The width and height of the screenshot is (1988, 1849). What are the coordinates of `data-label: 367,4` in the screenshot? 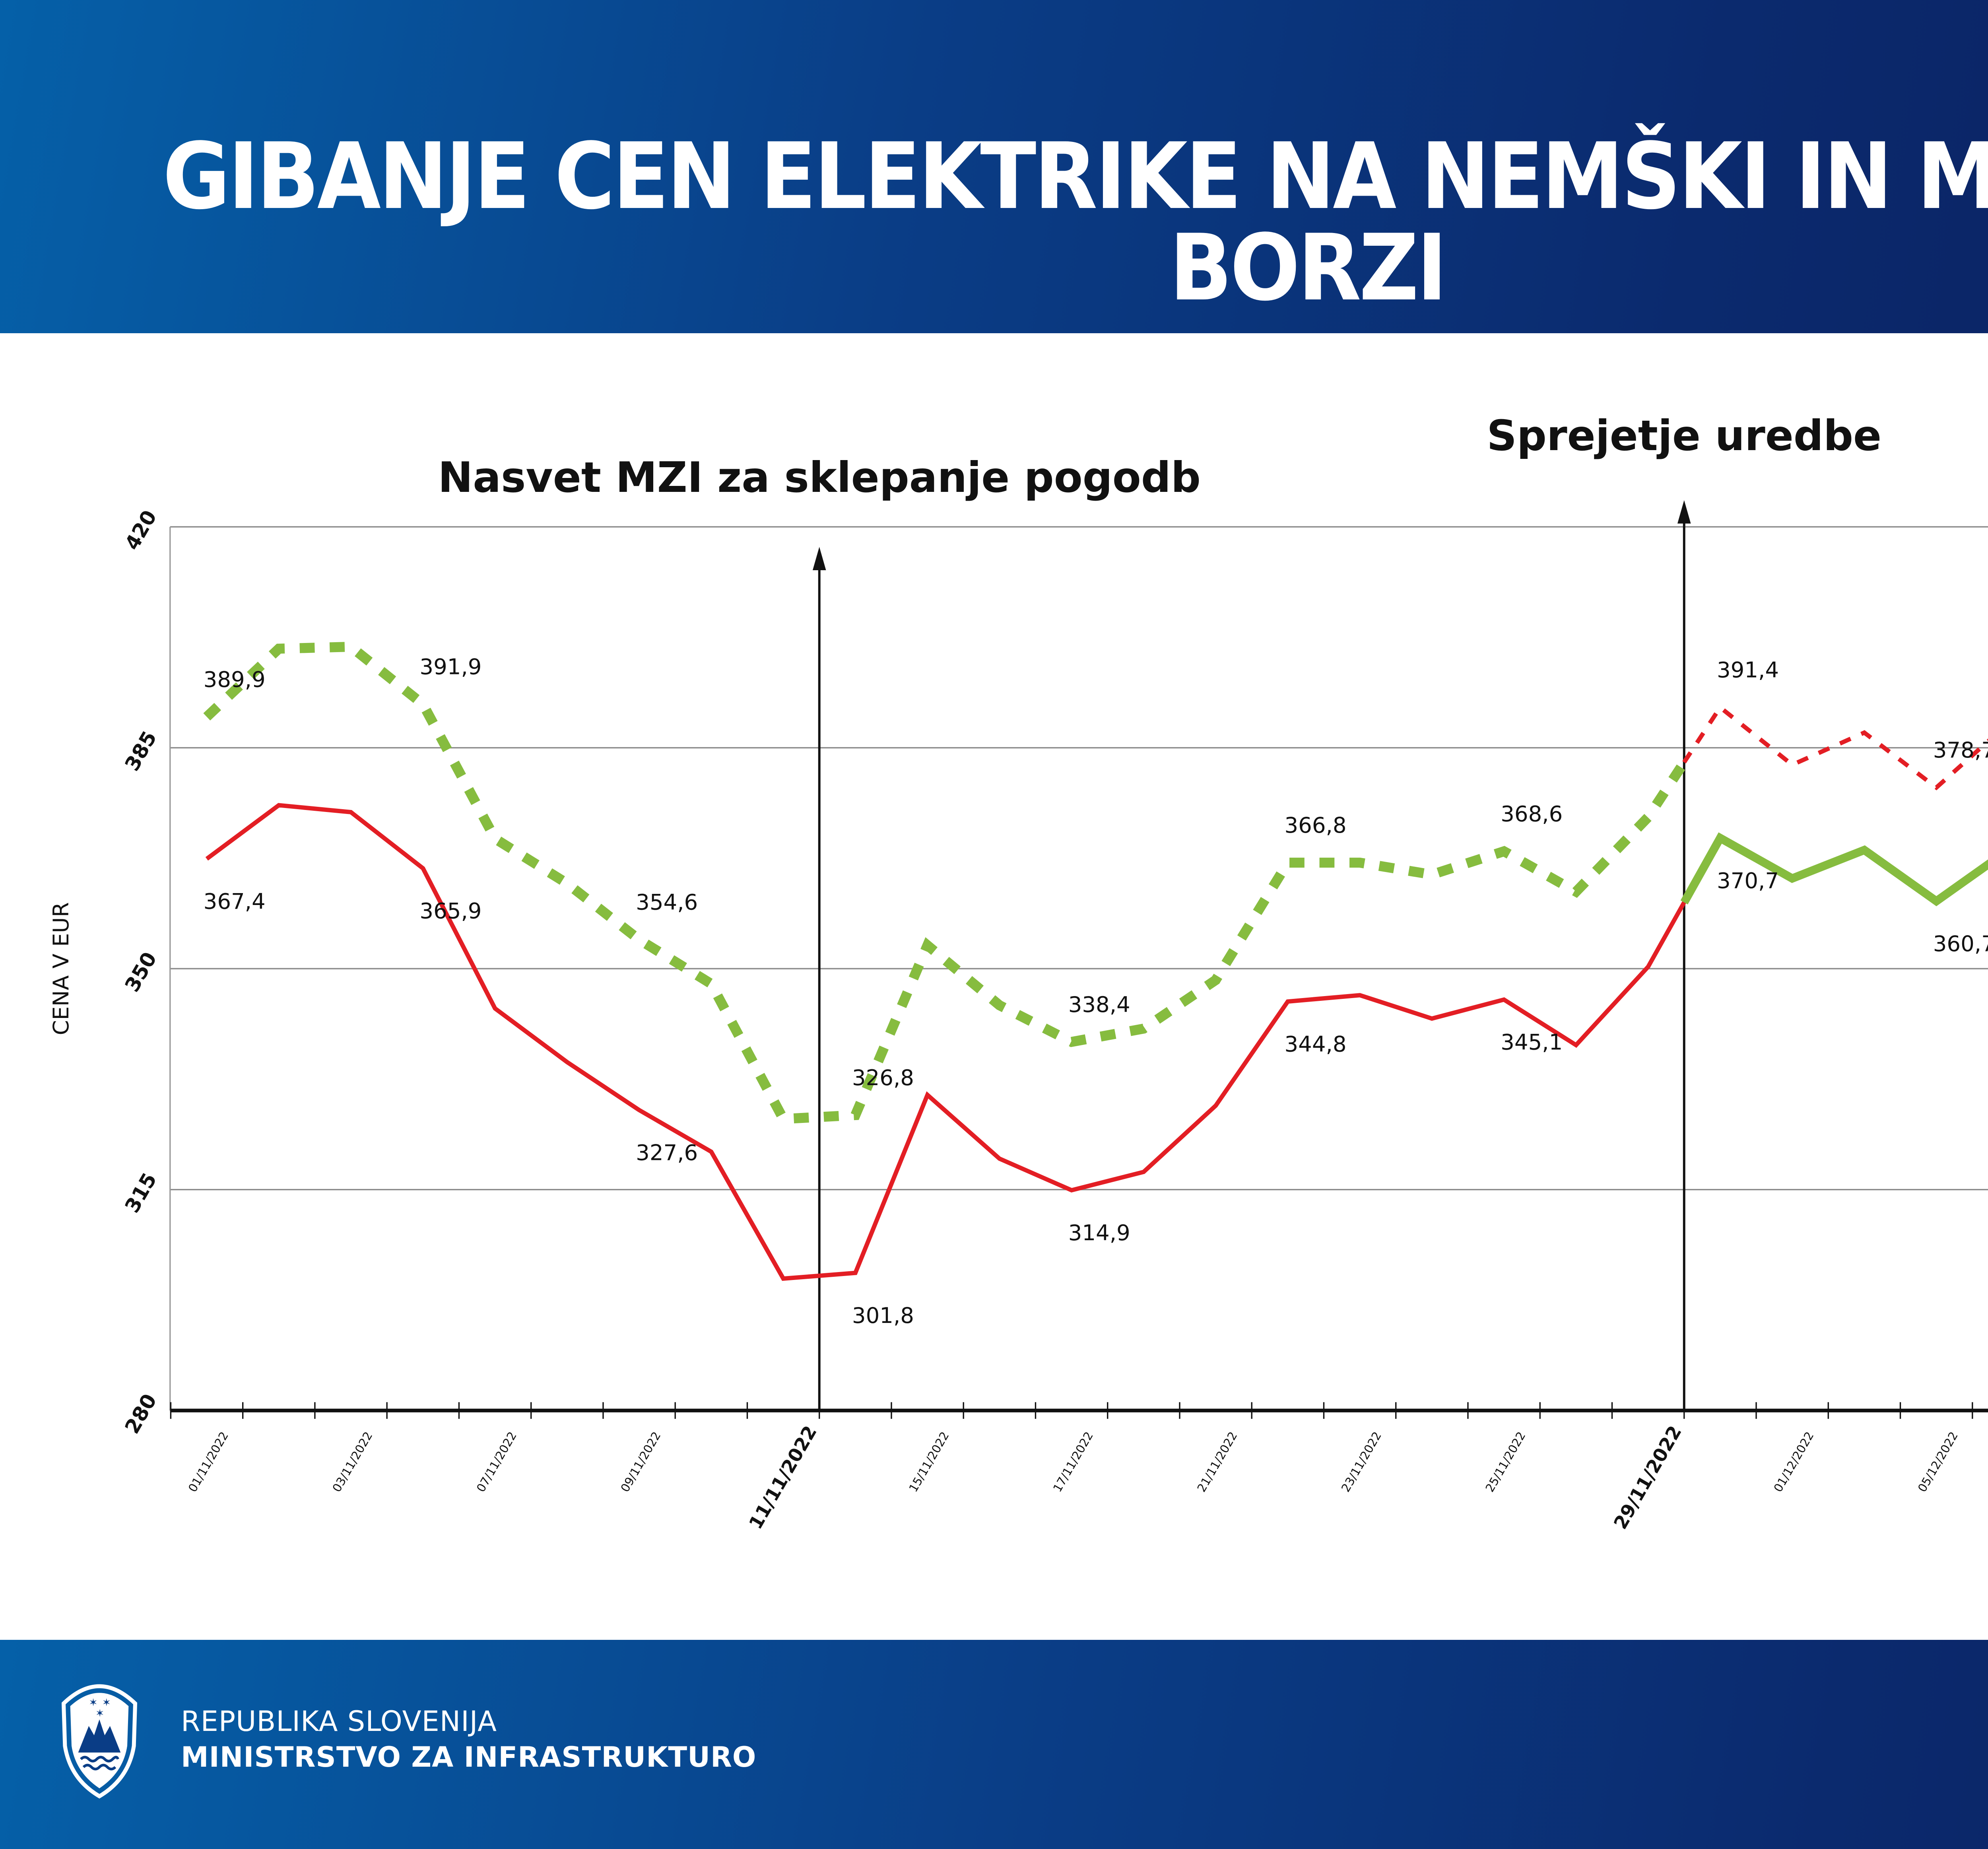 It's located at (235, 901).